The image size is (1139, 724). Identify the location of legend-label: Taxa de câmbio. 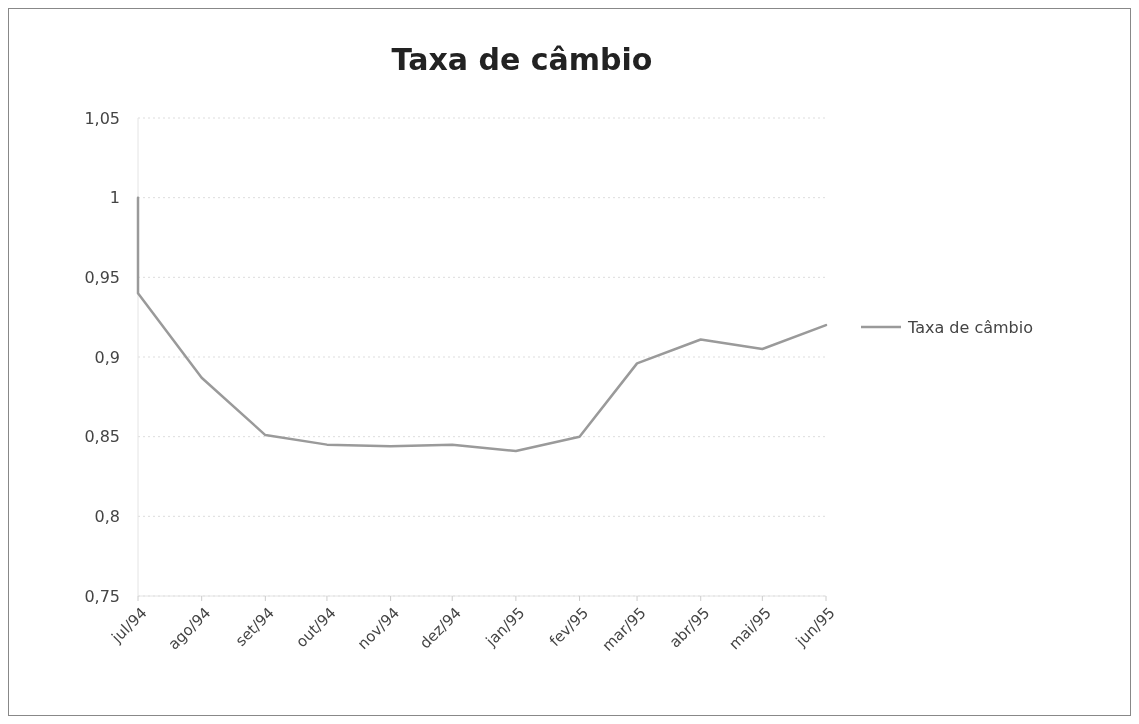
(970, 327).